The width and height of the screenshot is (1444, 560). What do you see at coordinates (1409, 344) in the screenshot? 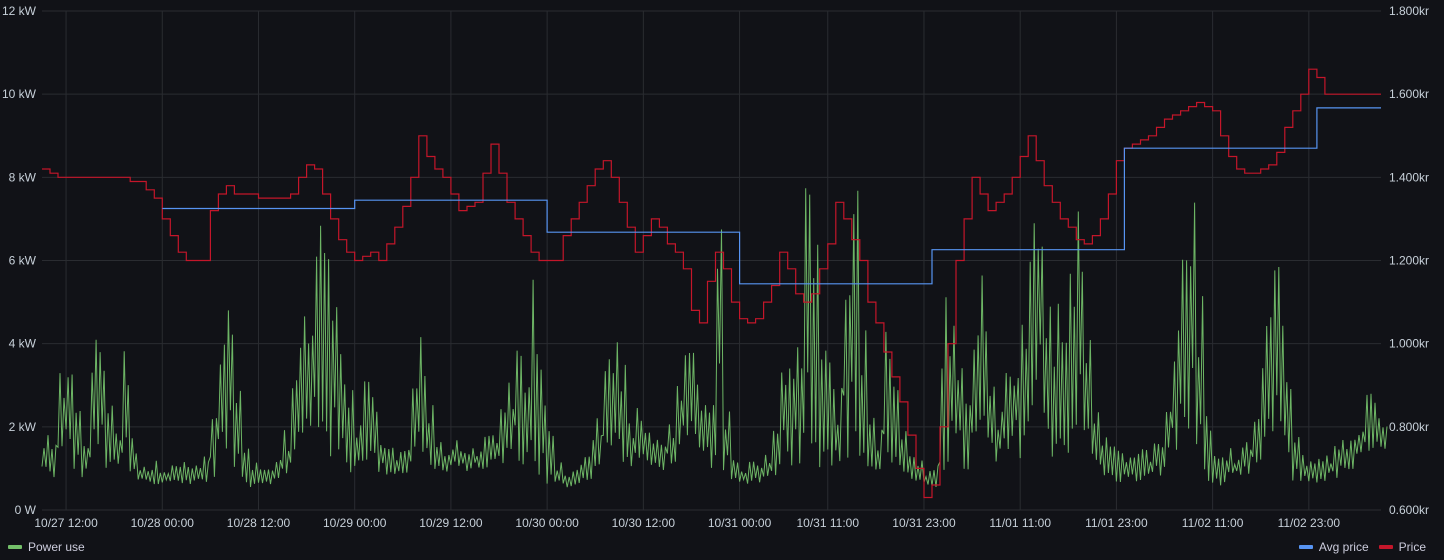
I see `y-right-tick-label: 1.000kr` at bounding box center [1409, 344].